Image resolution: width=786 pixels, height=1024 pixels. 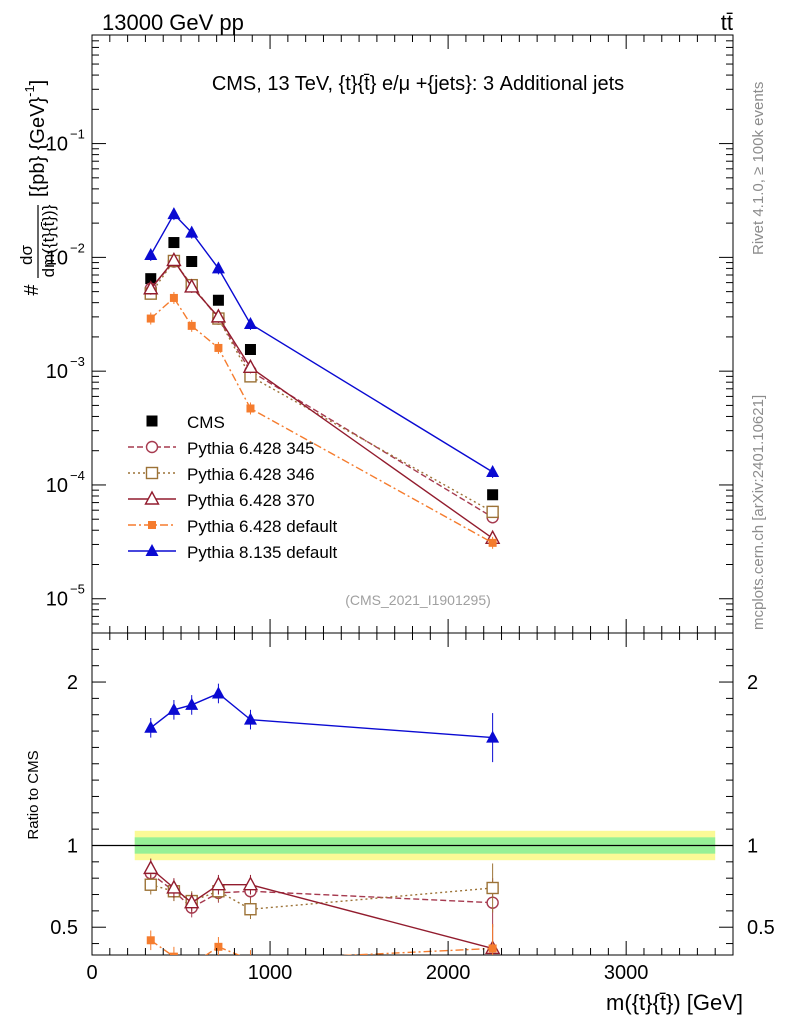 What do you see at coordinates (251, 474) in the screenshot?
I see `legend-label: Pythia 6.428 346` at bounding box center [251, 474].